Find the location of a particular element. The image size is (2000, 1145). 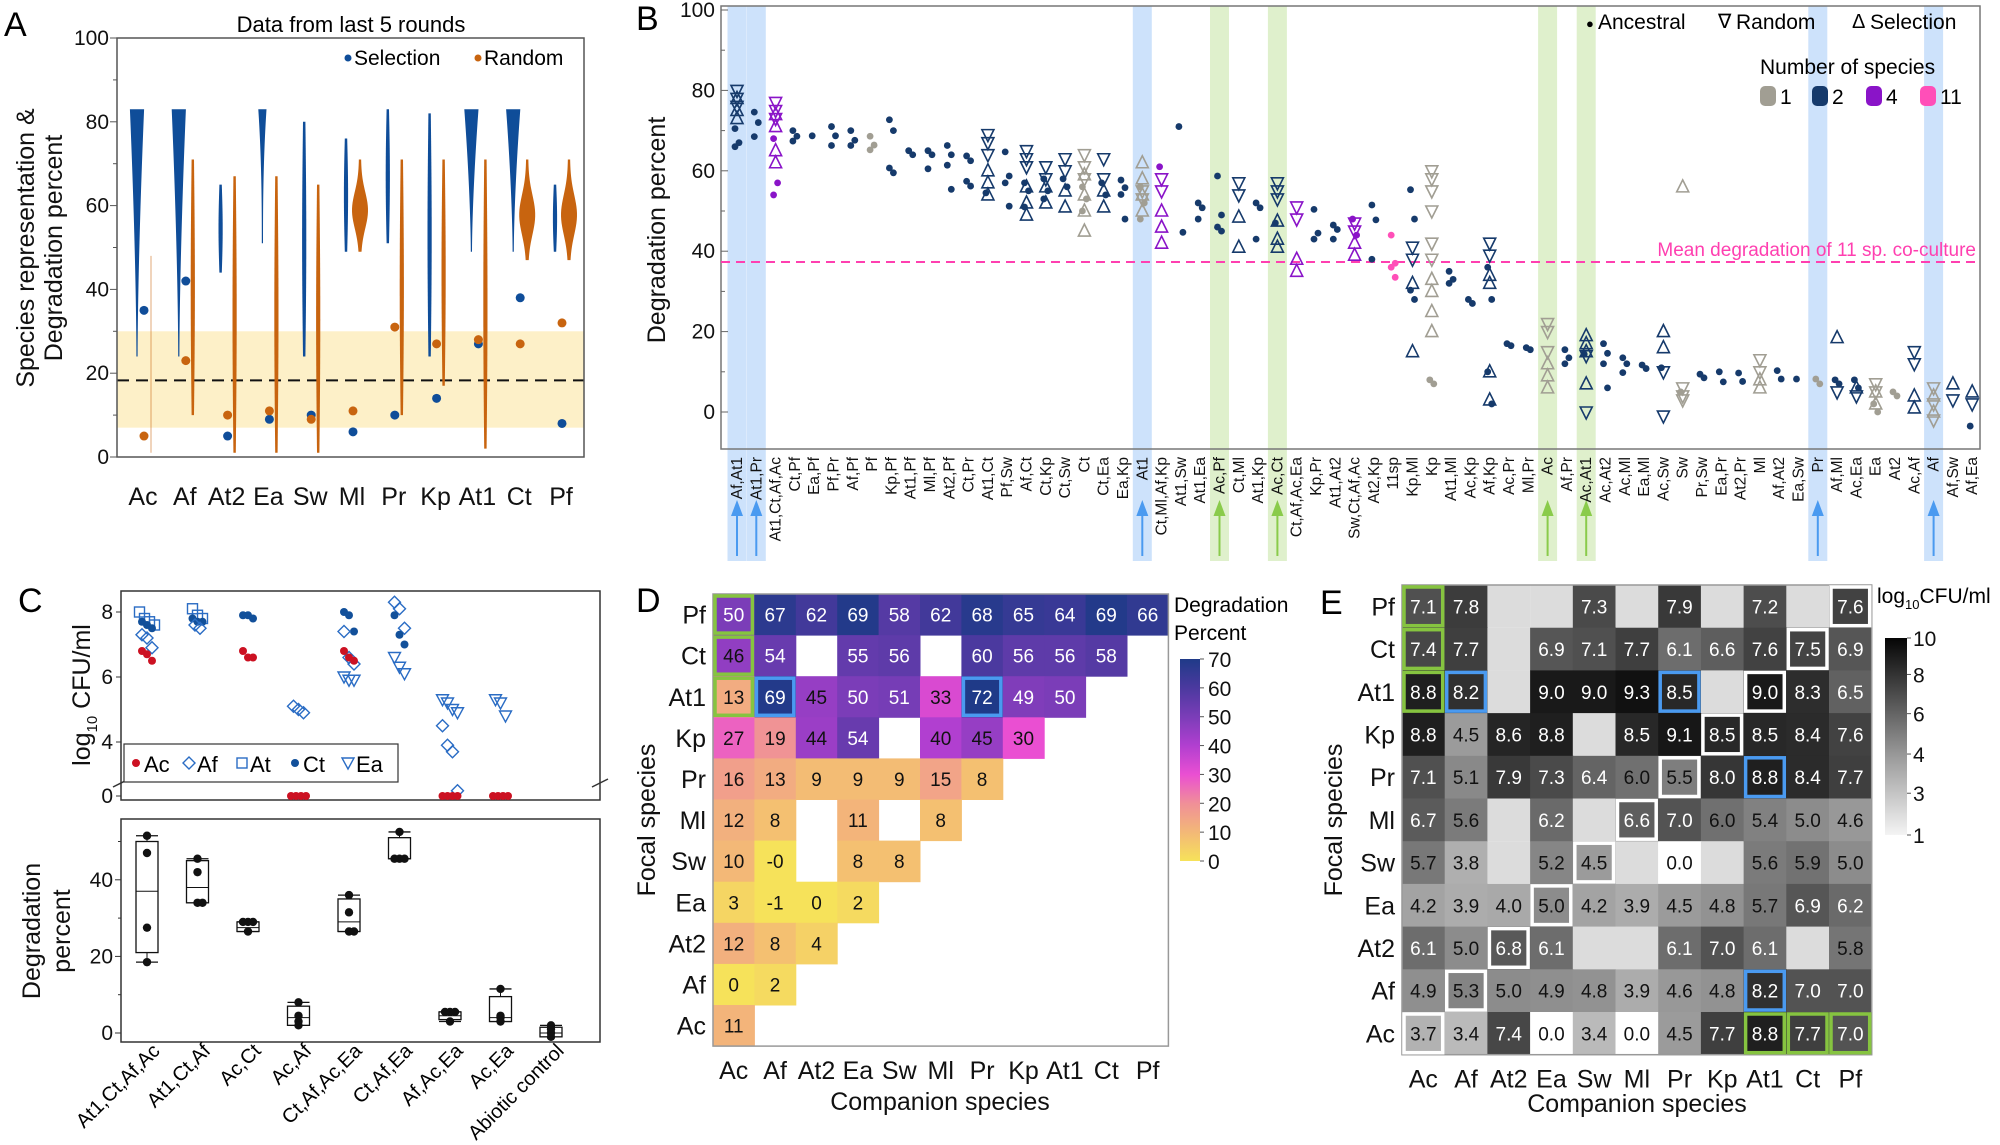

x-category-label: Pr is located at coordinates (393, 497).